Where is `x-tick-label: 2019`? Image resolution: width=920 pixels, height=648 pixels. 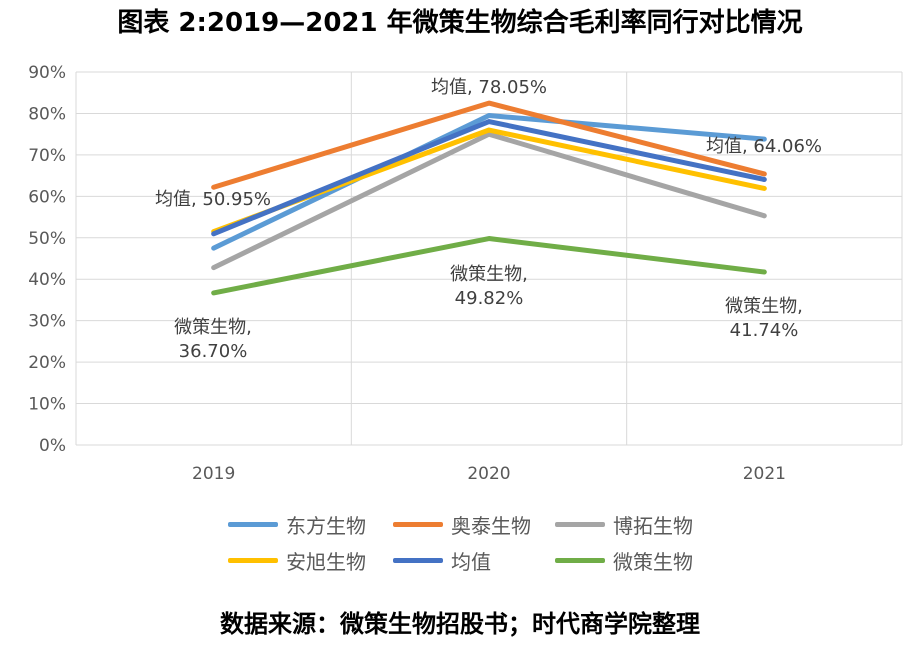
x-tick-label: 2019 is located at coordinates (213, 474).